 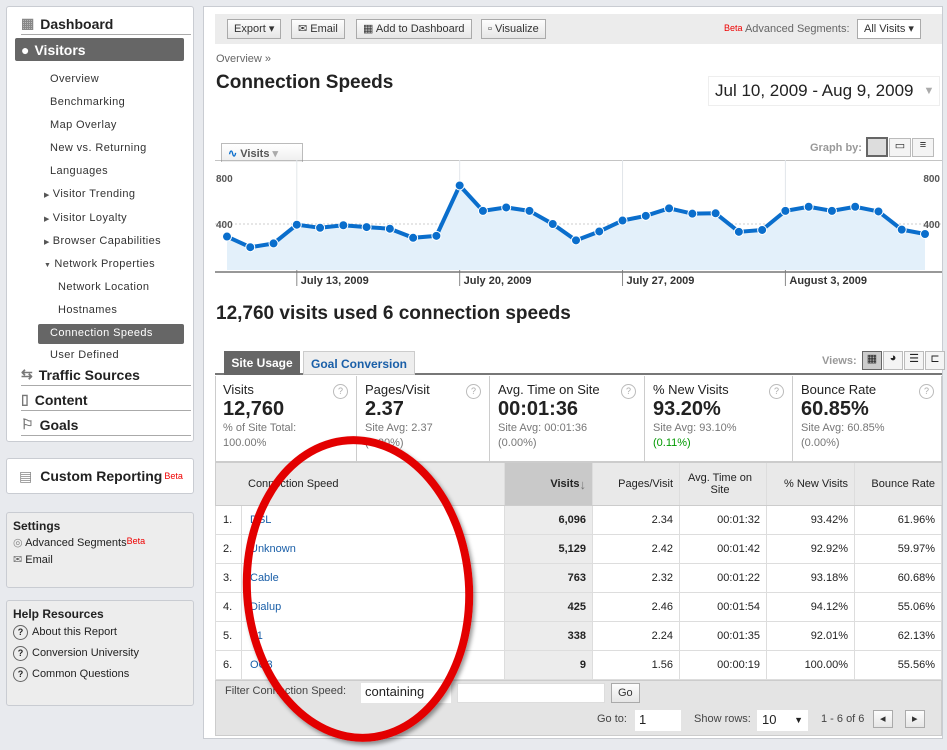 What do you see at coordinates (898, 665) in the screenshot?
I see `table-cell: 55.56%` at bounding box center [898, 665].